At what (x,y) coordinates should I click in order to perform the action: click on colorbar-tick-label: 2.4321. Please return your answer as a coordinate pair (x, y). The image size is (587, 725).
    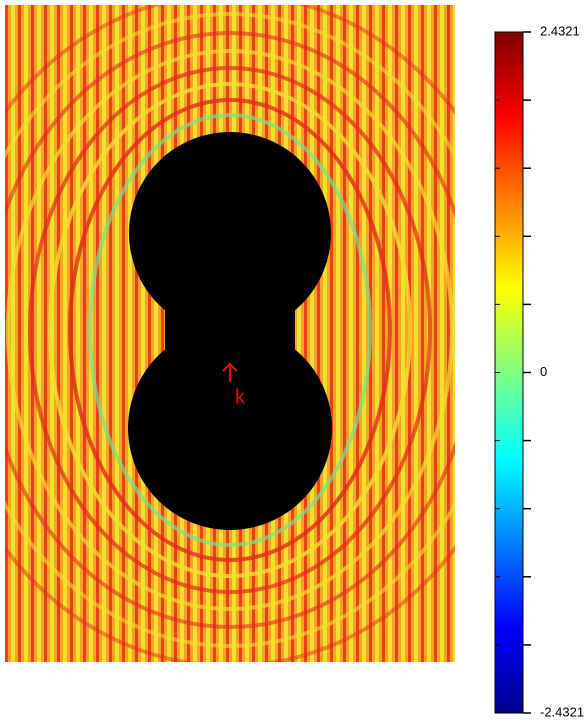
    Looking at the image, I should click on (560, 30).